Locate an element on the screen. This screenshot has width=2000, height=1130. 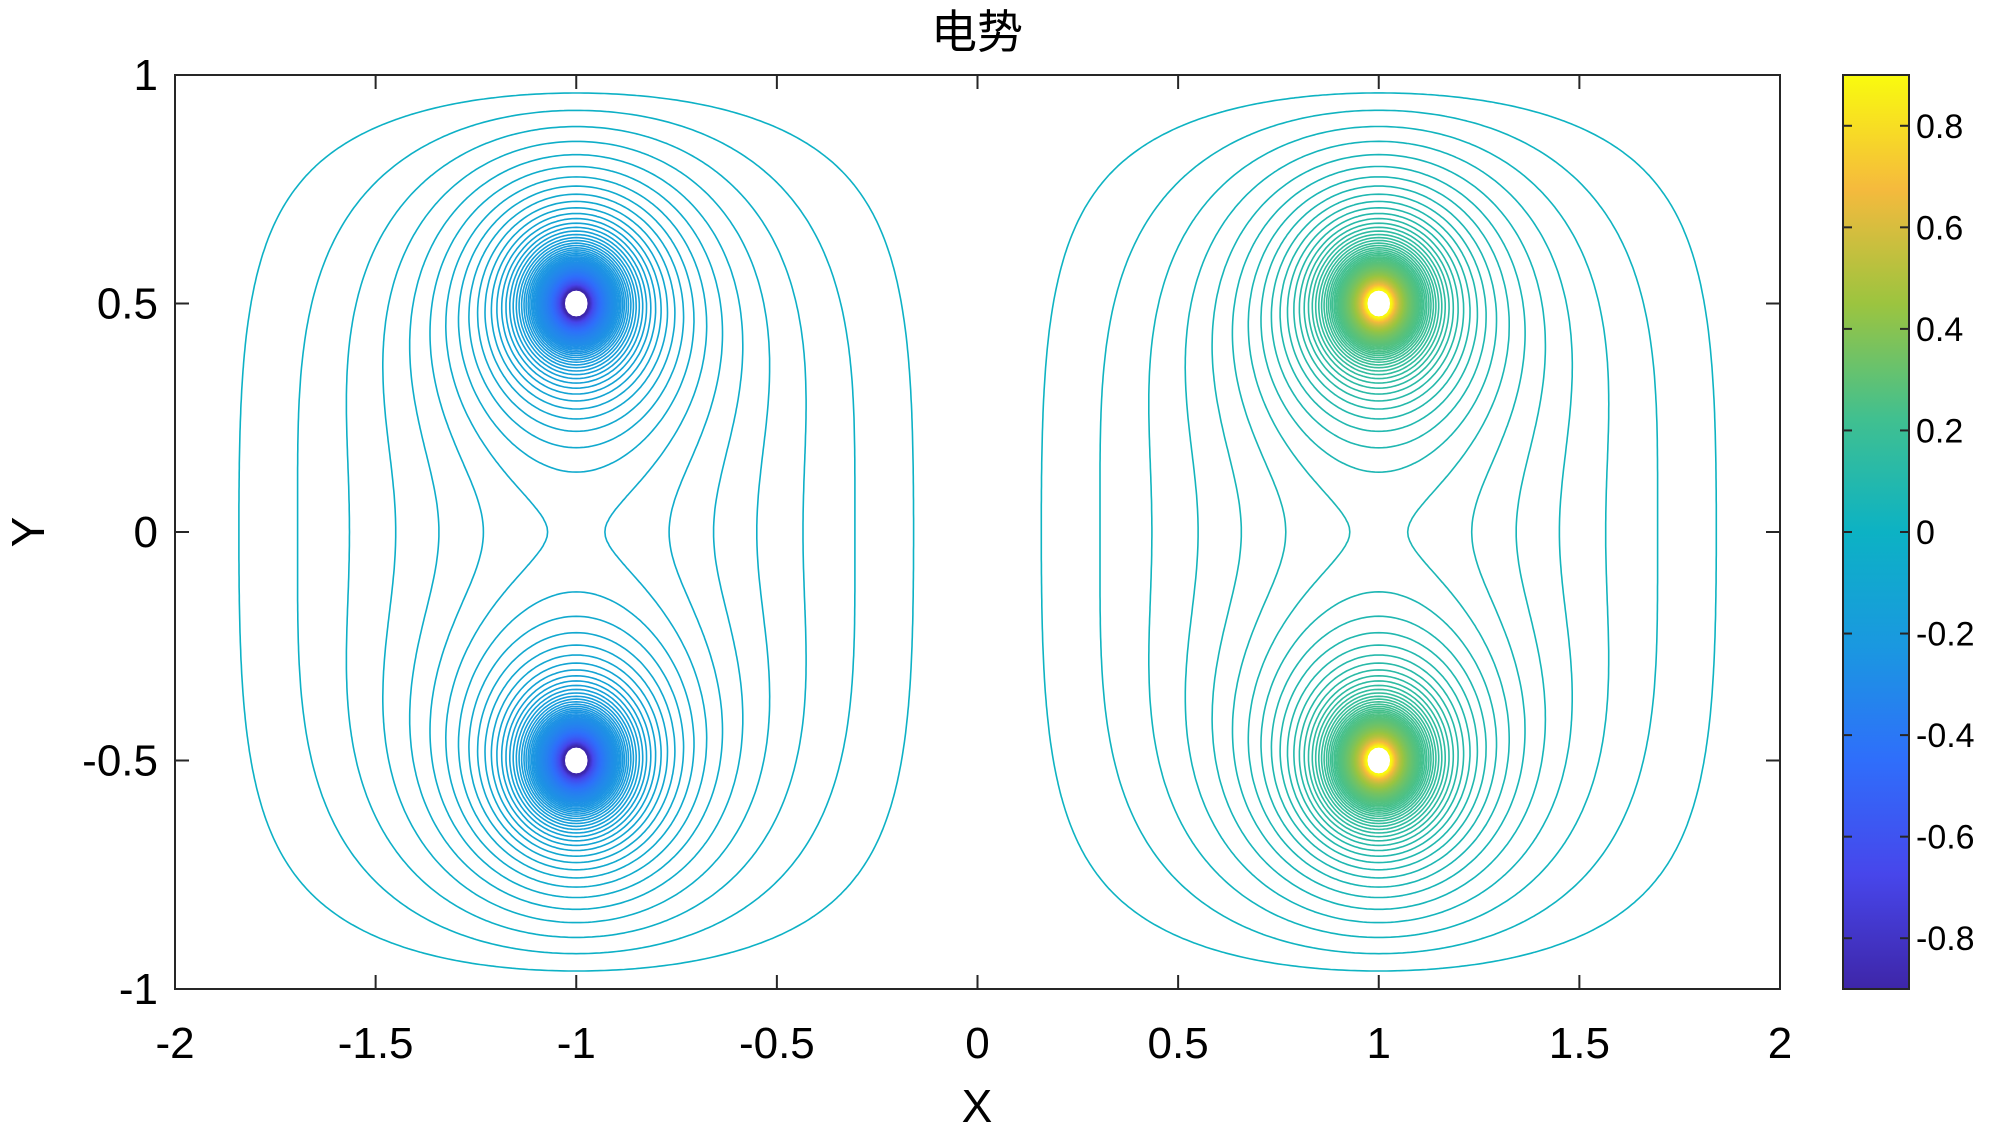
x-tick-label: 1 is located at coordinates (1379, 1043).